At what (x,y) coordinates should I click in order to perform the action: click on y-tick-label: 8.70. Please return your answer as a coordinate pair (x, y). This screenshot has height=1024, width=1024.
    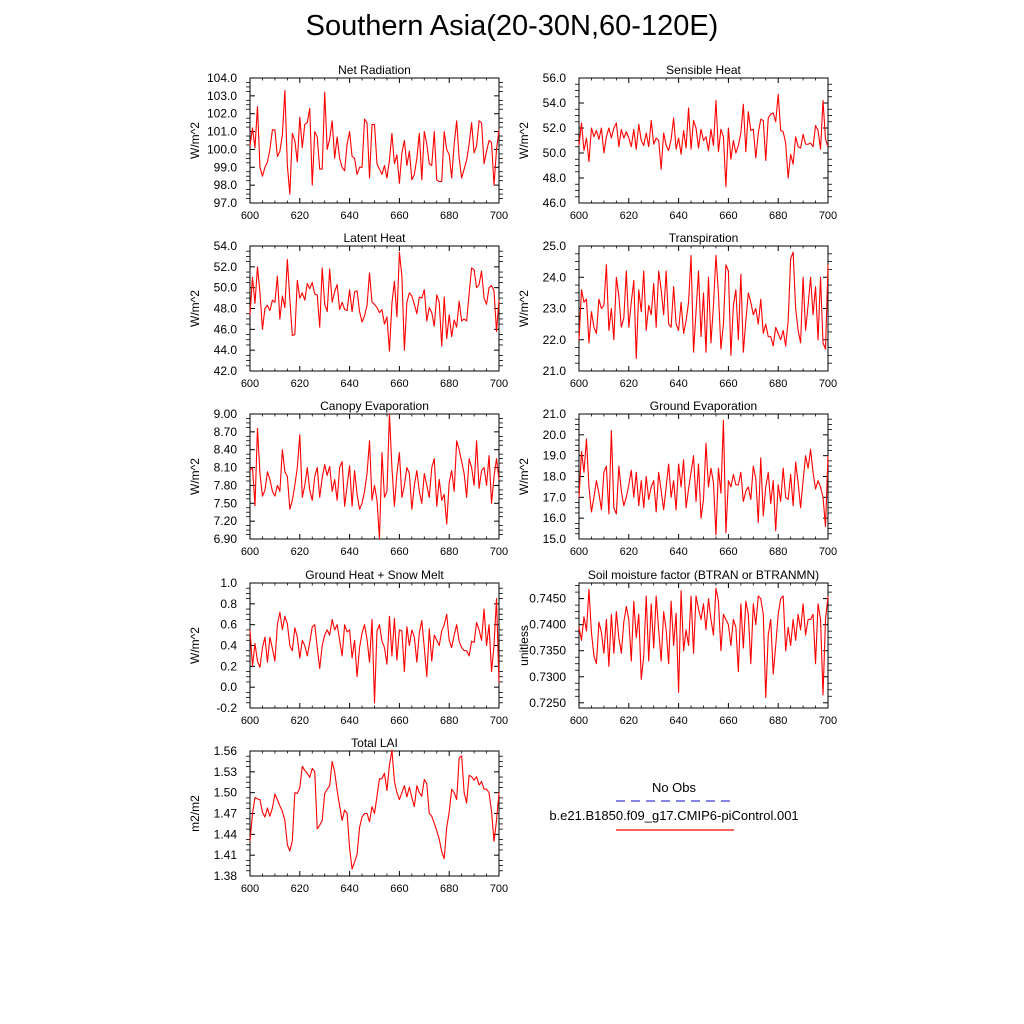
    Looking at the image, I should click on (226, 432).